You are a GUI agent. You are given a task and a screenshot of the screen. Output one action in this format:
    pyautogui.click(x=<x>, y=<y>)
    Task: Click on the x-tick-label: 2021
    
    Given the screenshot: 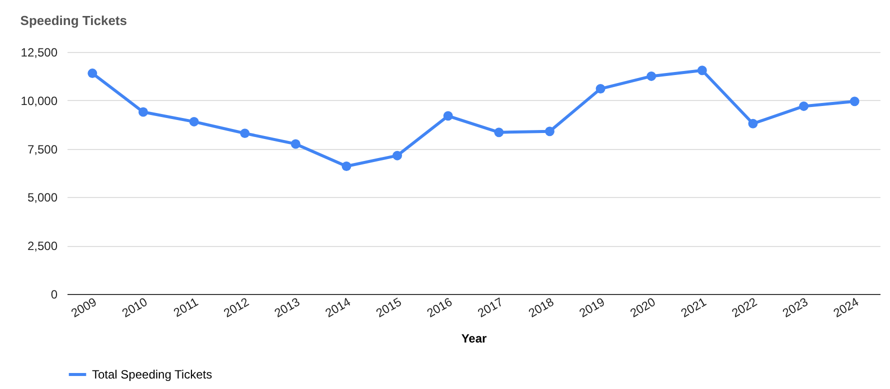 What is the action you would take?
    pyautogui.click(x=693, y=307)
    